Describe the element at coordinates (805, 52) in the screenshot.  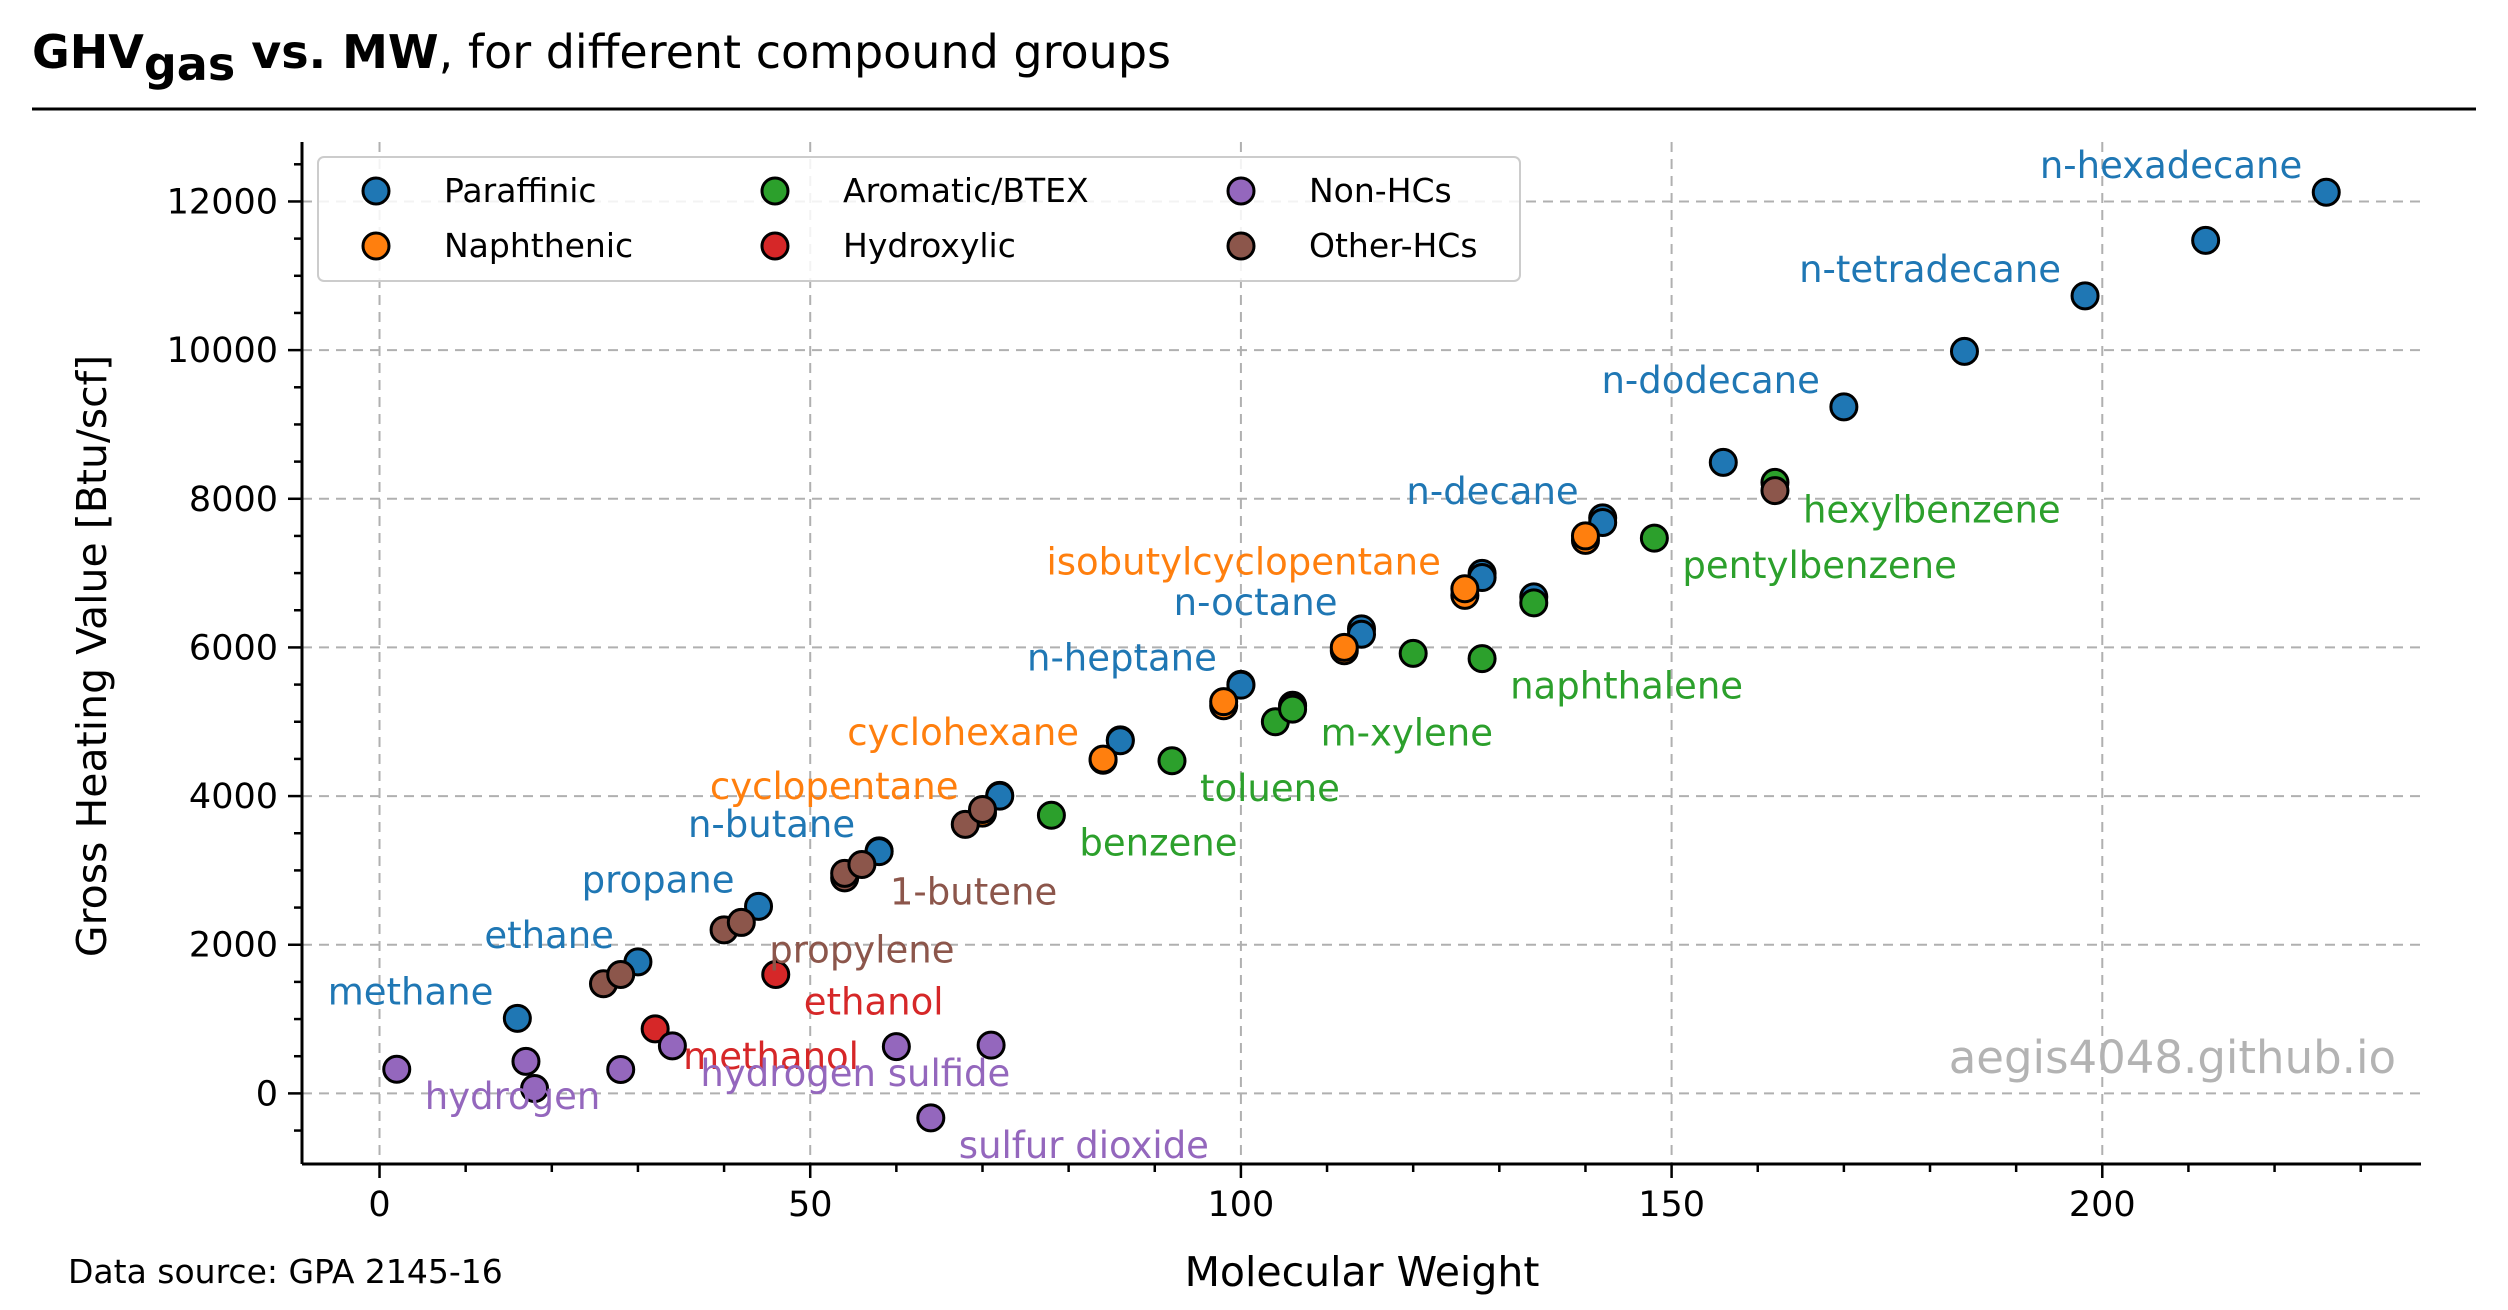
I see `title-rest: , for different compound groups` at that location.